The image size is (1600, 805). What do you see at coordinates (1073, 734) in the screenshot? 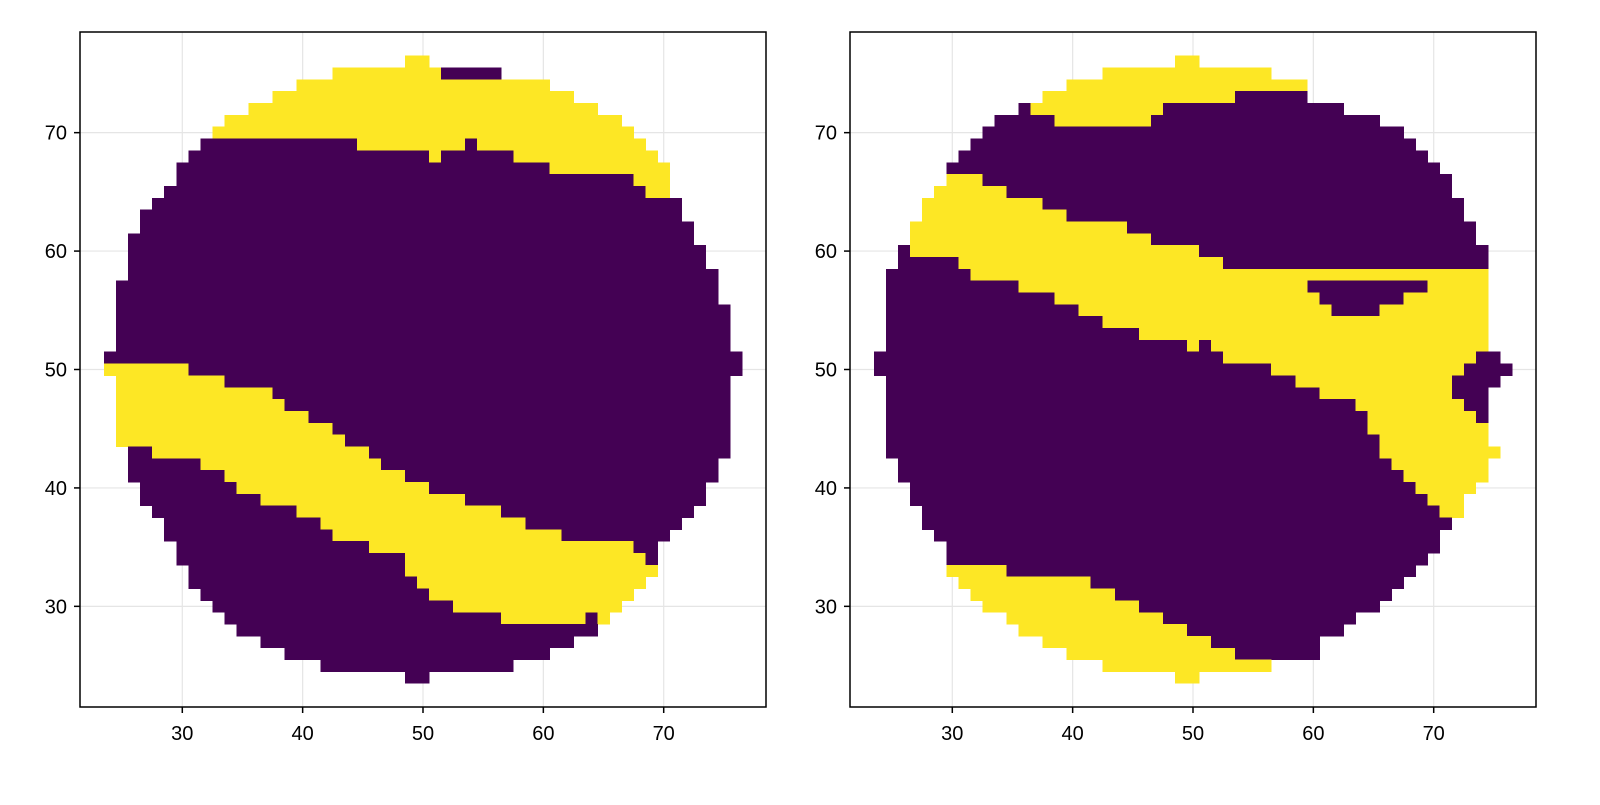
I see `x-tick-label: 40` at bounding box center [1073, 734].